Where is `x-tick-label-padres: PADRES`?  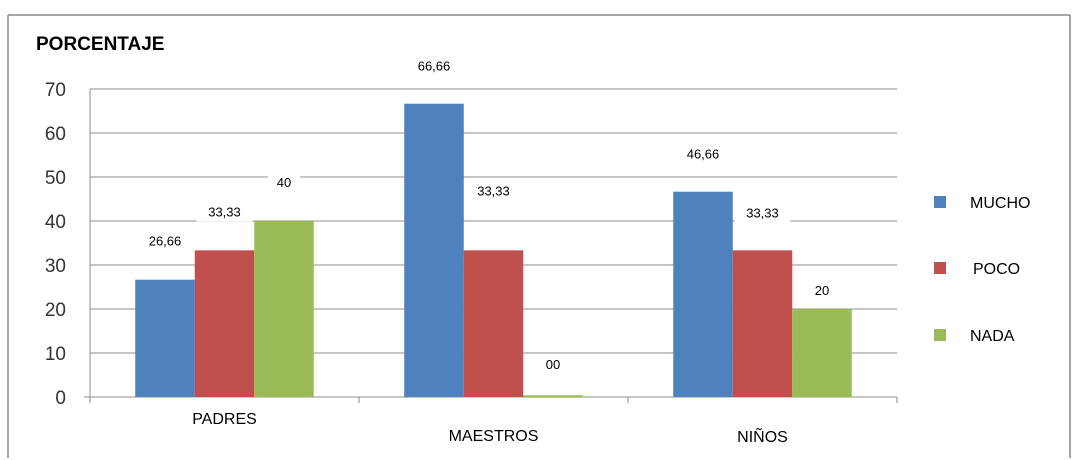 x-tick-label-padres: PADRES is located at coordinates (224, 419).